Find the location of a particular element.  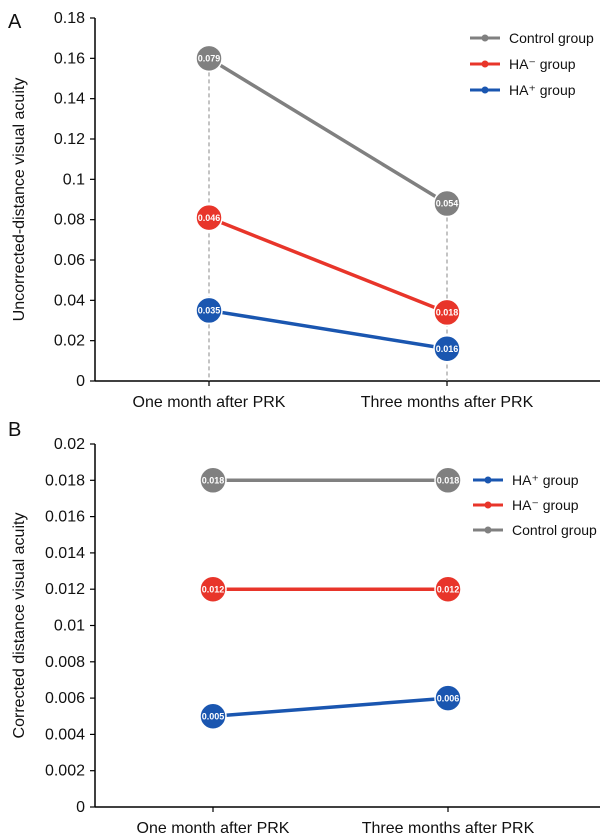

panel-a-legend-label: Control group is located at coordinates (551, 38).